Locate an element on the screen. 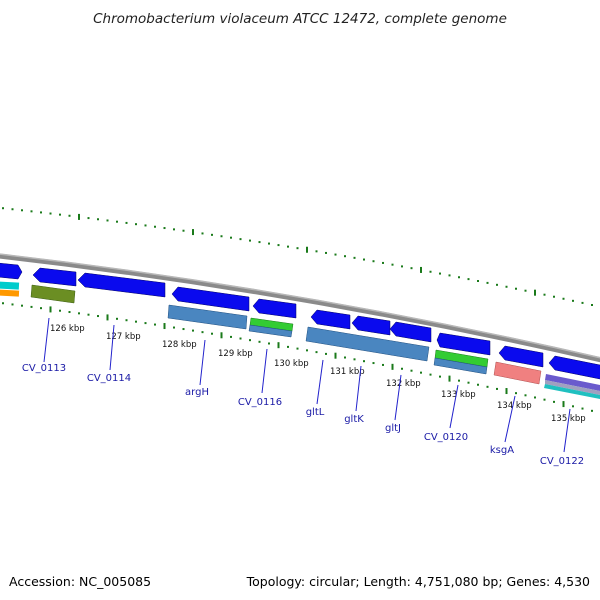 The height and width of the screenshot is (600, 600). kbp-label: 130 kbp is located at coordinates (291, 364).